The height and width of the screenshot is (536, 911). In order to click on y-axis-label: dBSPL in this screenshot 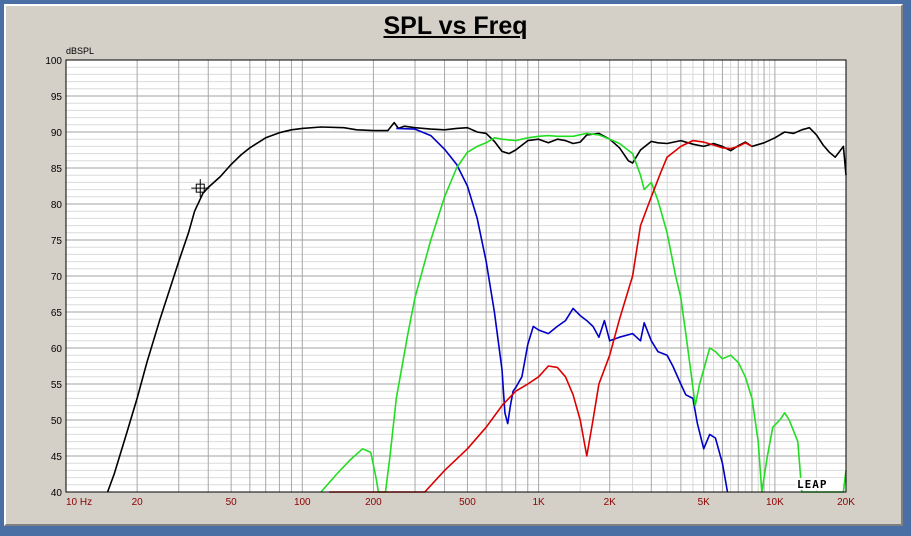, I will do `click(80, 51)`.